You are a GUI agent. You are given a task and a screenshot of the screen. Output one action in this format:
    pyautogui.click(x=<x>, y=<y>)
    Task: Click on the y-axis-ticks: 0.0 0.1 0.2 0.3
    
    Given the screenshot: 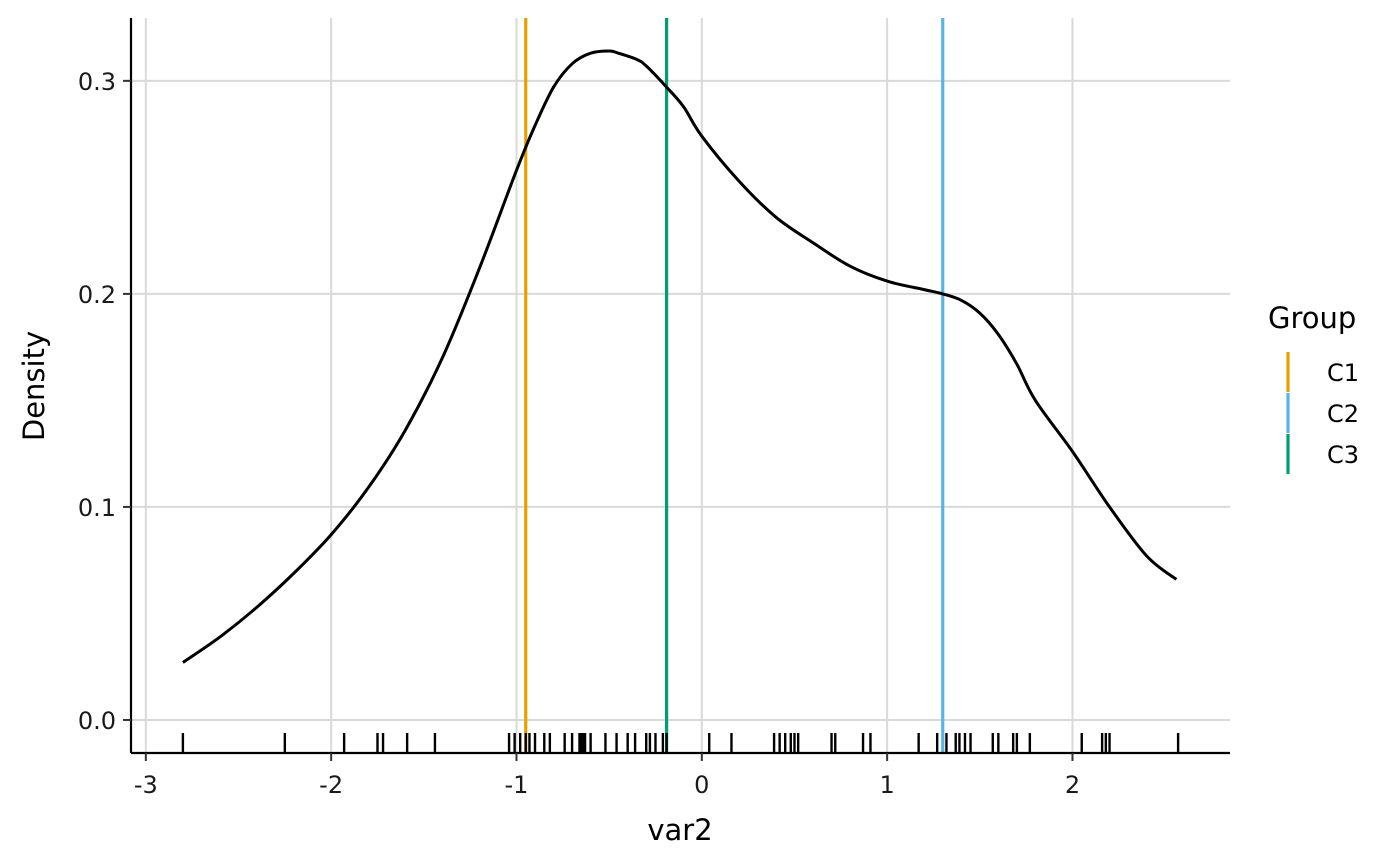 What is the action you would take?
    pyautogui.click(x=104, y=401)
    